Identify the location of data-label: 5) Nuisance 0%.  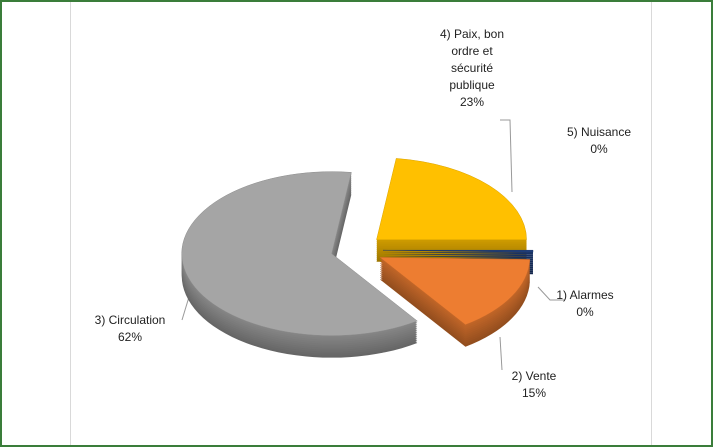
(599, 141).